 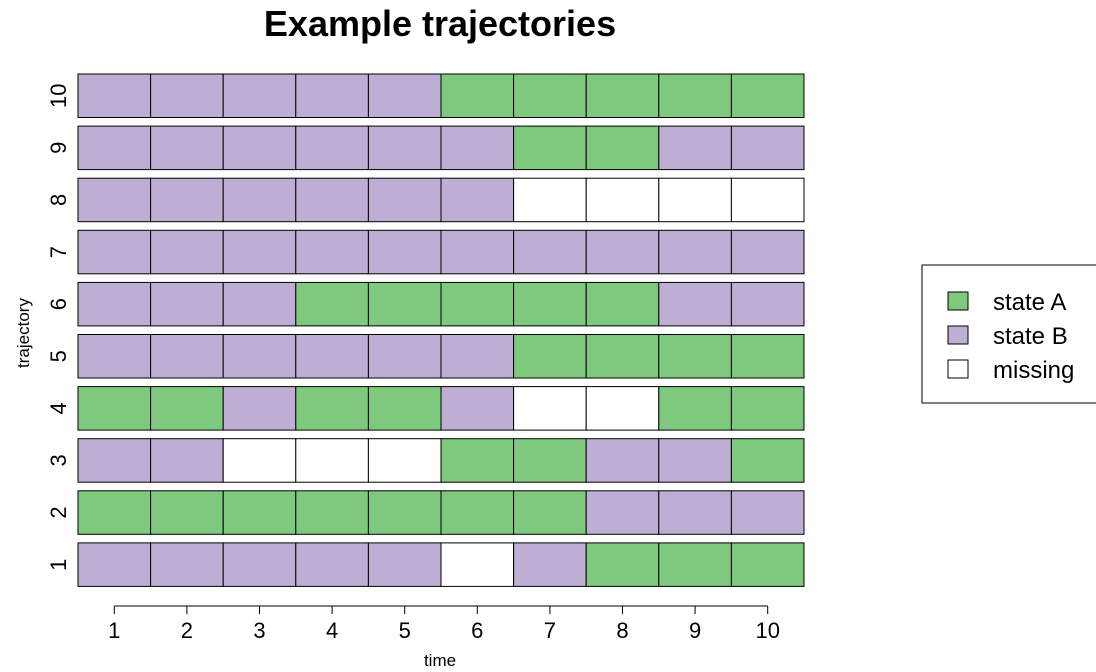 What do you see at coordinates (58, 200) in the screenshot?
I see `y-tick-label-8: 8` at bounding box center [58, 200].